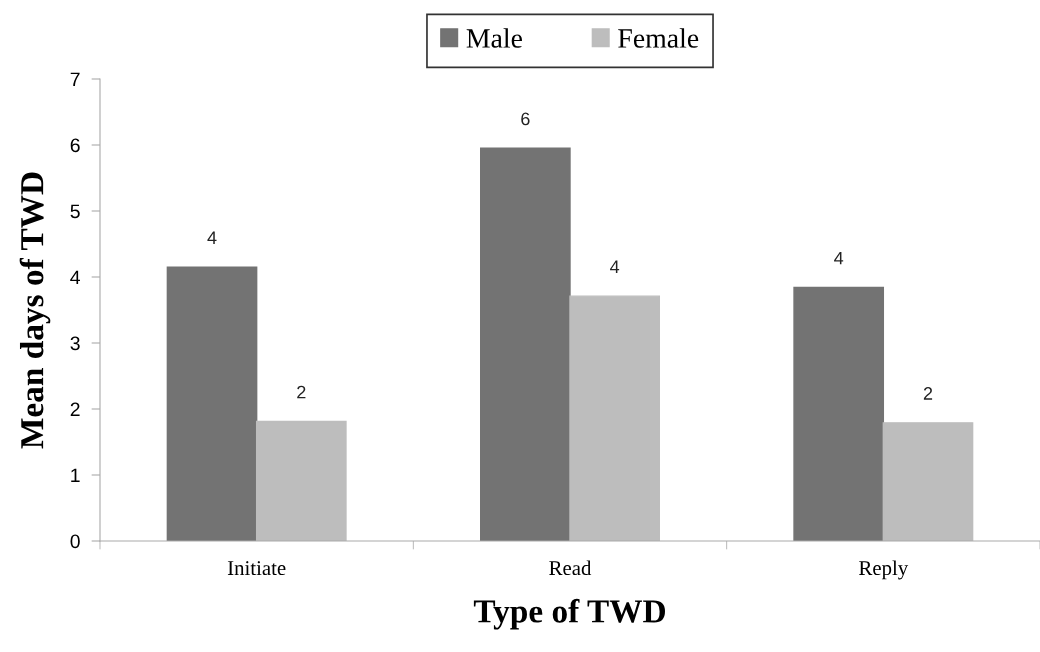 The width and height of the screenshot is (1040, 652). I want to click on legend-label: Female, so click(658, 38).